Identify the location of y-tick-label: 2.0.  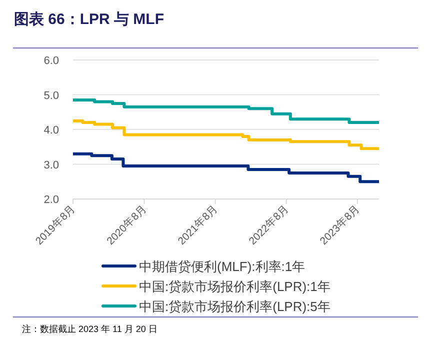
(51, 200).